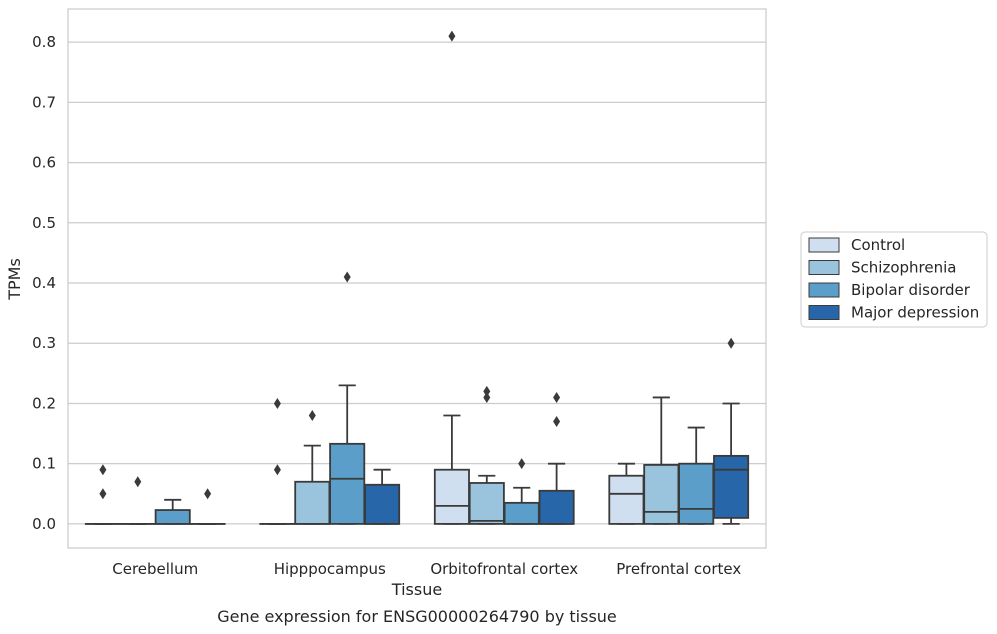  Describe the element at coordinates (14, 279) in the screenshot. I see `y-axis-title: TPMs` at that location.